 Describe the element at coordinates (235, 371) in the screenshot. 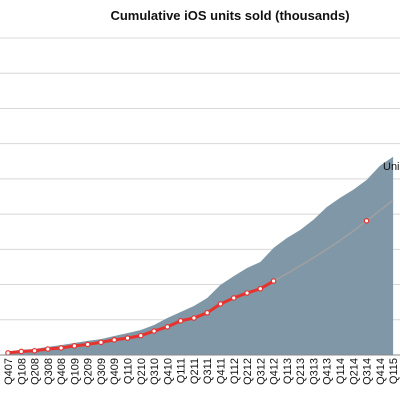

I see `x-tick-label: Q112` at that location.